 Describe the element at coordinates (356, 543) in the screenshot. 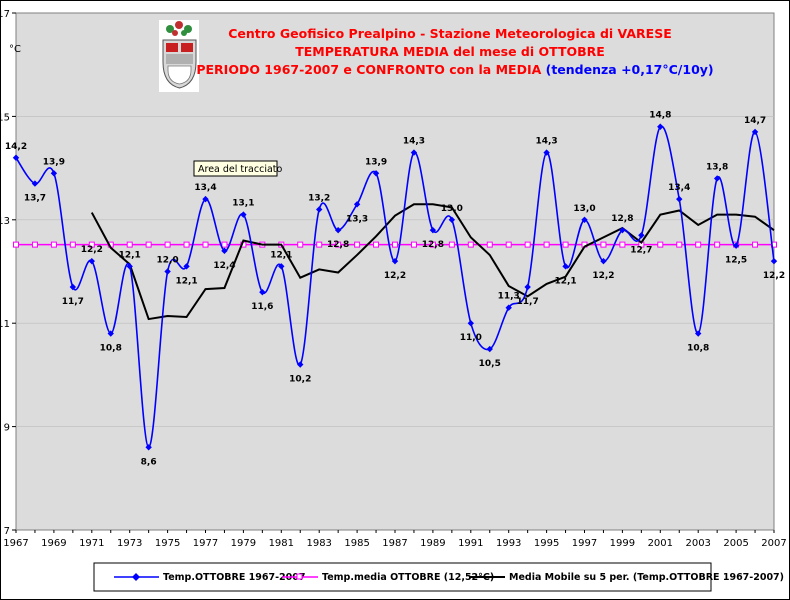

I see `x-tick-label: 1985` at that location.